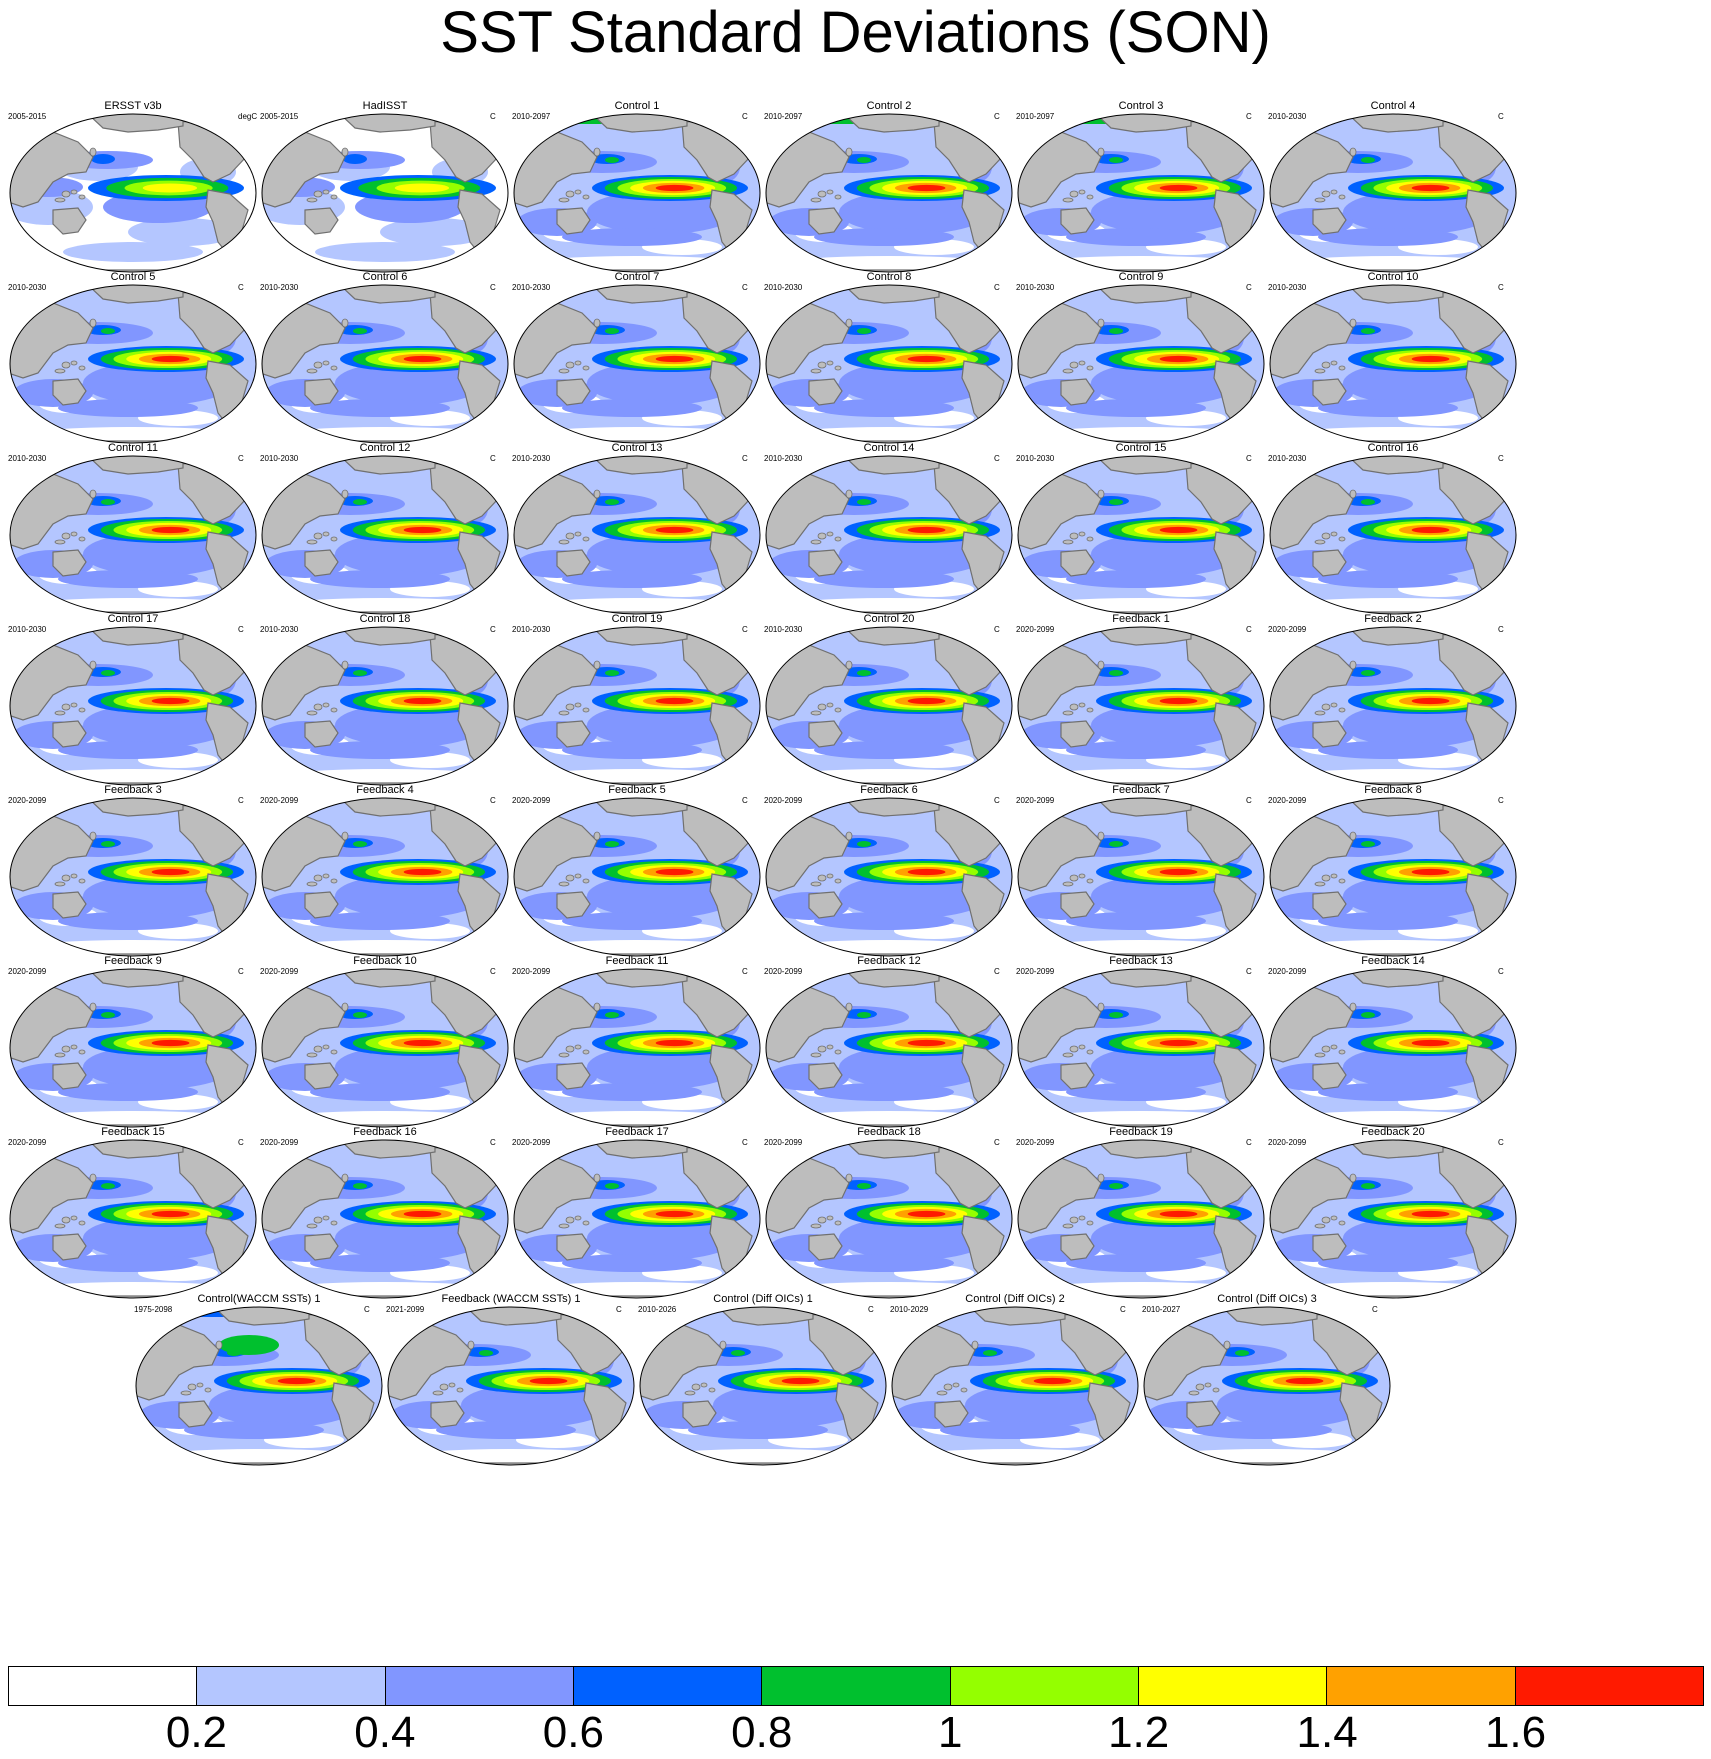 This screenshot has height=1759, width=1711. Describe the element at coordinates (133, 619) in the screenshot. I see `panel-title: Control 17` at that location.